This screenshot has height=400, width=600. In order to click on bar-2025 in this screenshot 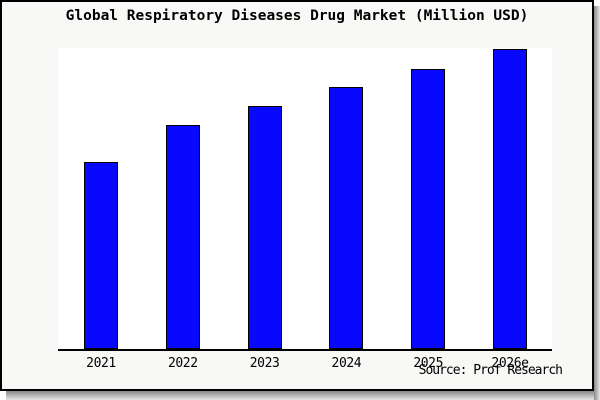, I will do `click(428, 209)`.